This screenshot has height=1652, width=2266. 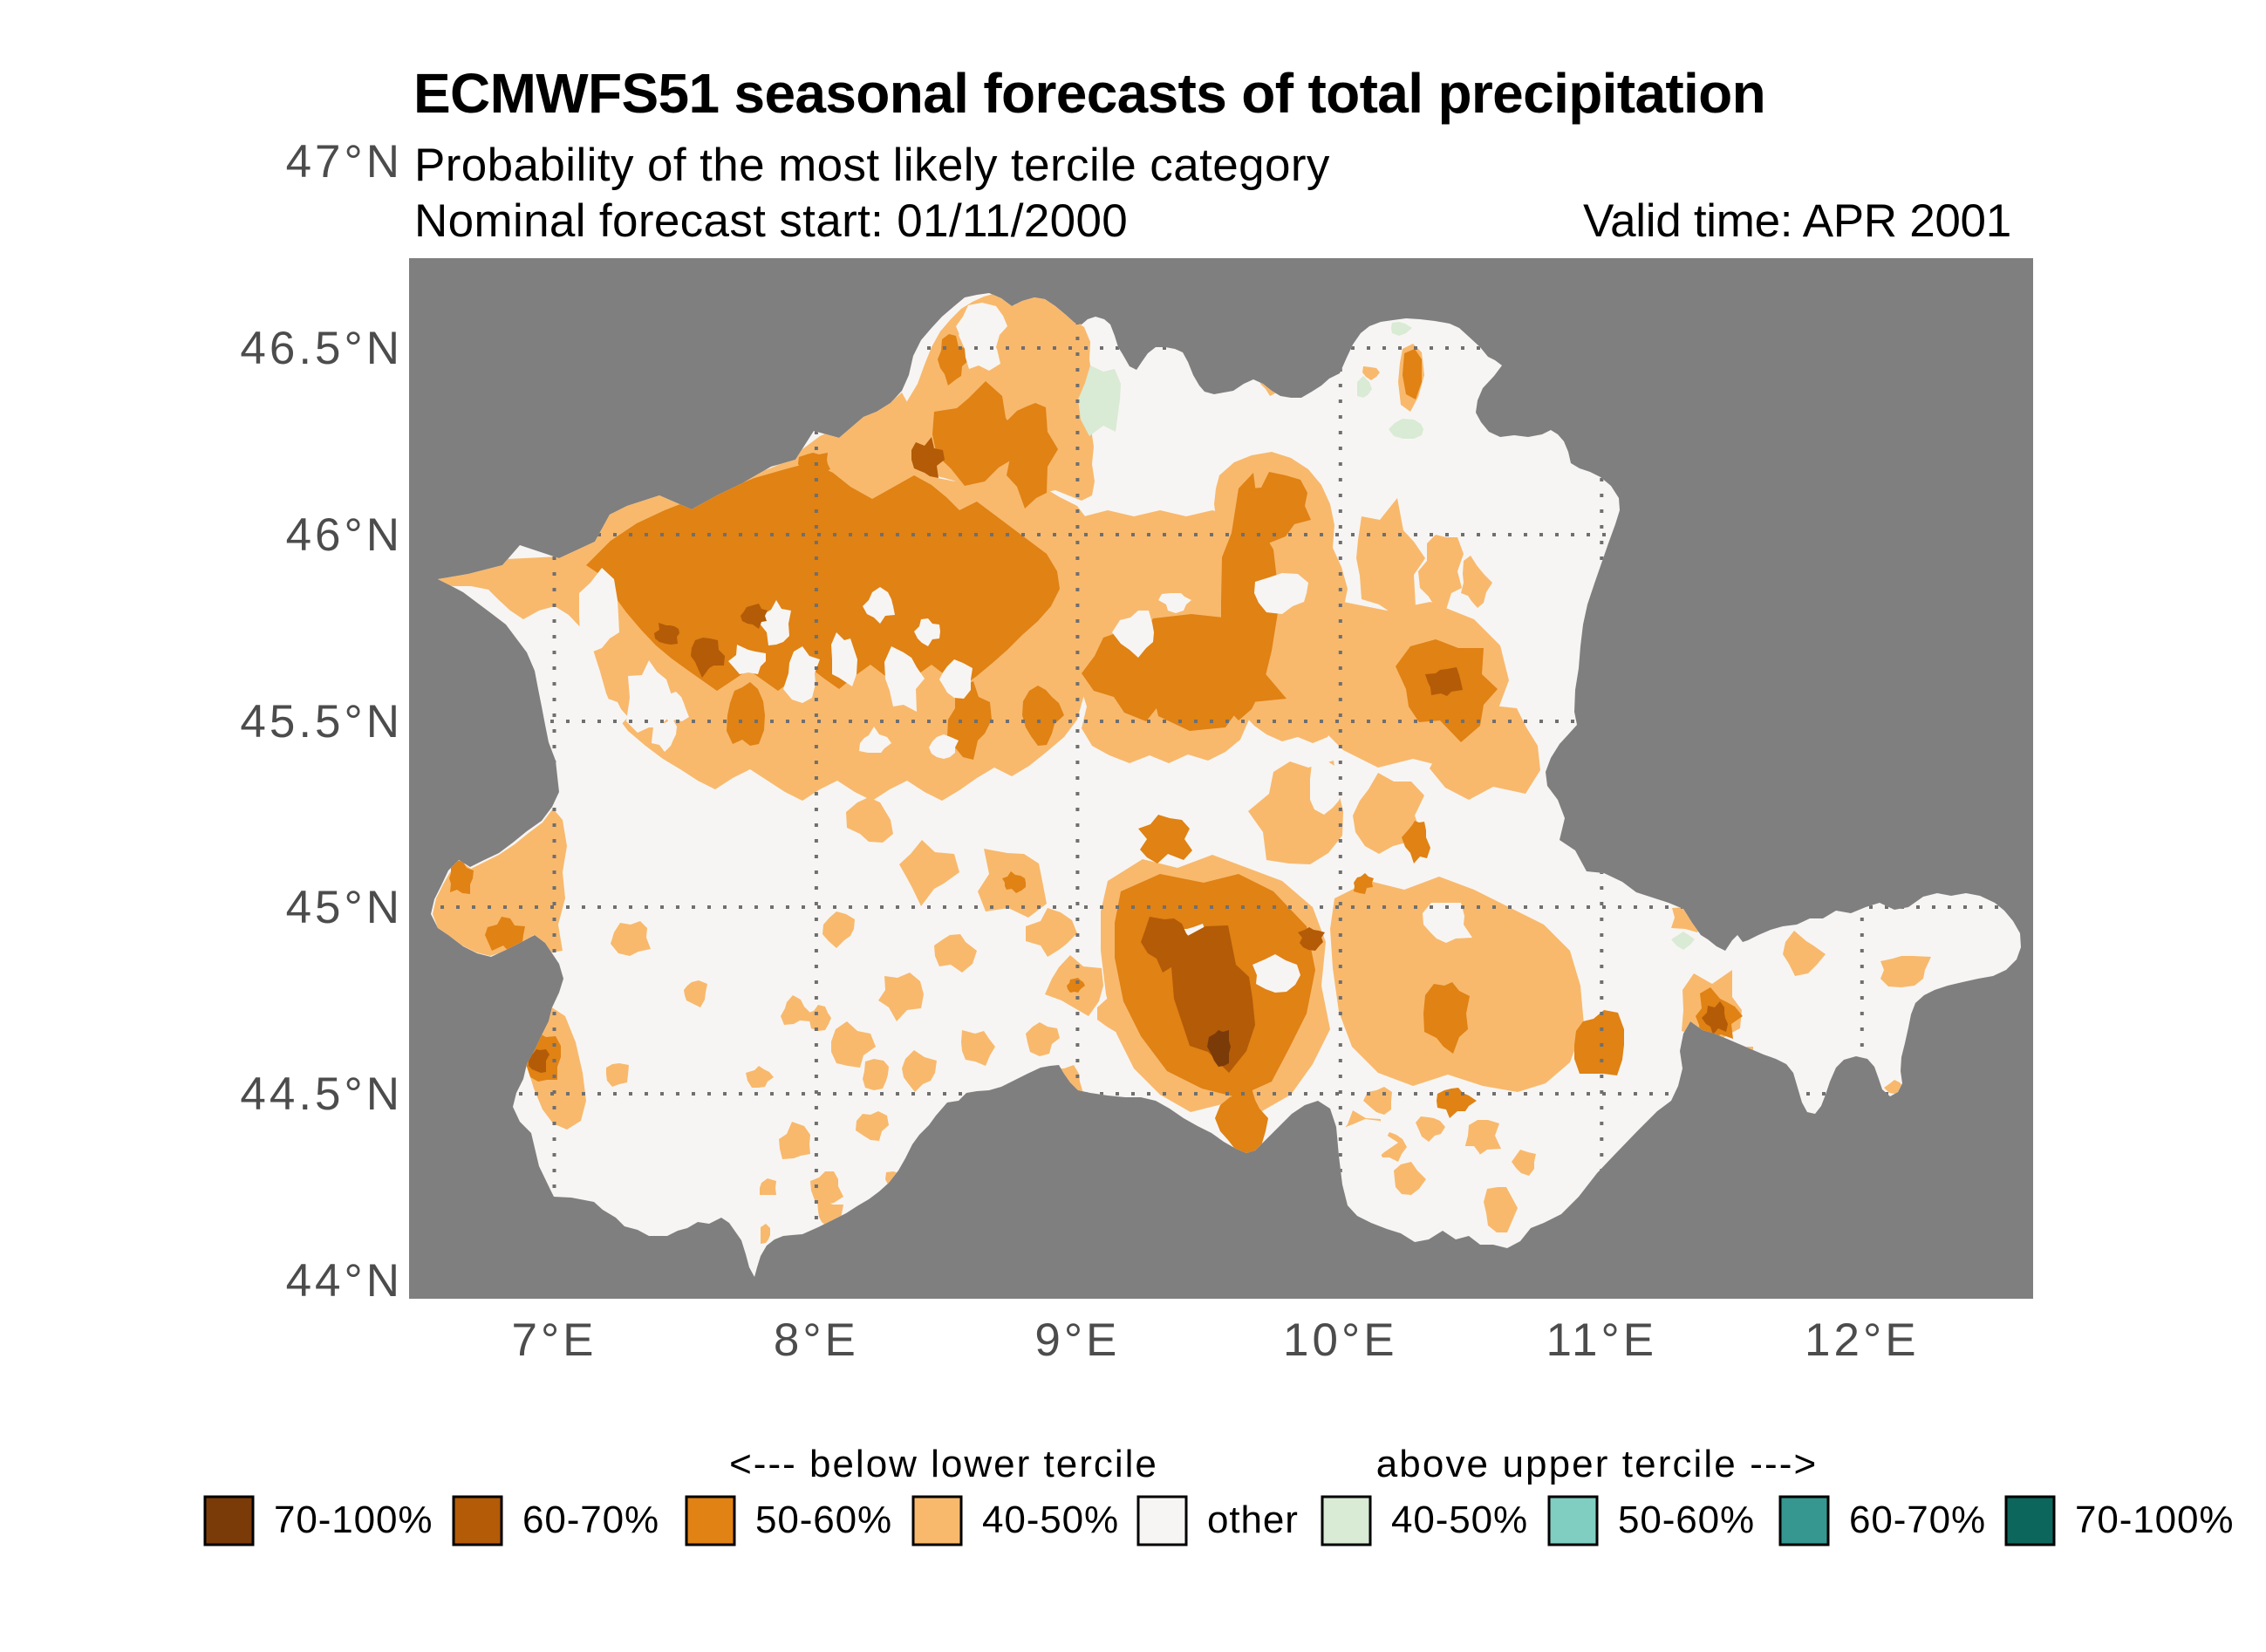 What do you see at coordinates (321, 721) in the screenshot?
I see `svg-text: 45.5°N` at bounding box center [321, 721].